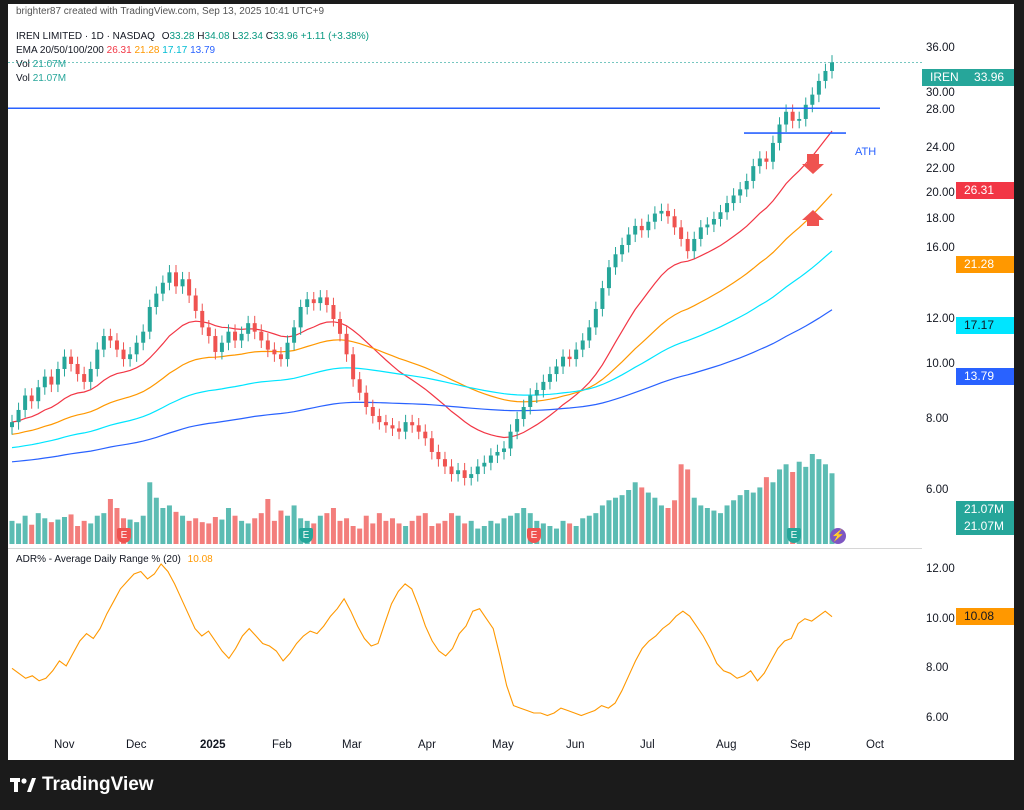 The image size is (1024, 810). What do you see at coordinates (647, 745) in the screenshot?
I see `time-tick-label: Jul` at bounding box center [647, 745].